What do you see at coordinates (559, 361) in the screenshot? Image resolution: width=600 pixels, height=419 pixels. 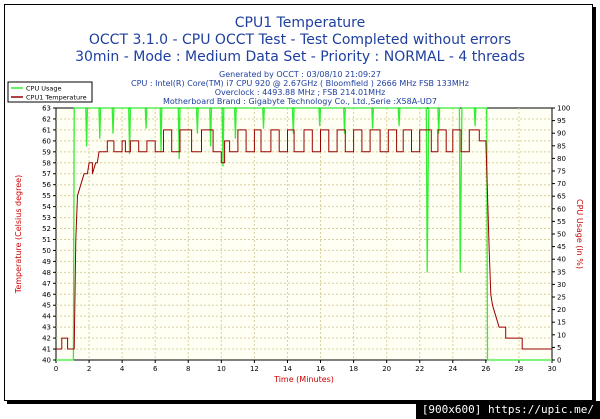 I see `y-right-tick-label: 0` at bounding box center [559, 361].